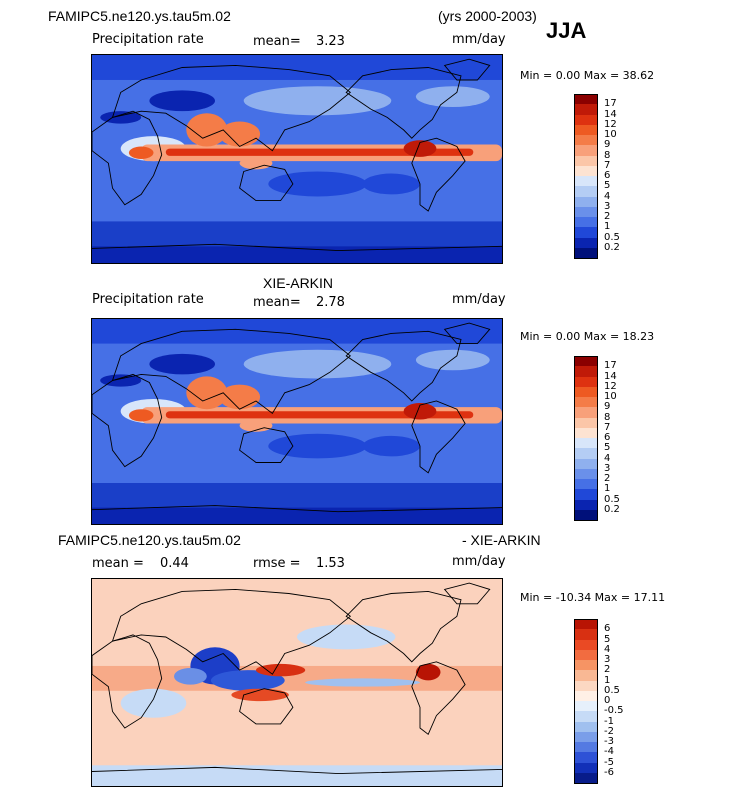 This screenshot has height=796, width=733. I want to click on panel3-rmse-value: 1.53, so click(330, 563).